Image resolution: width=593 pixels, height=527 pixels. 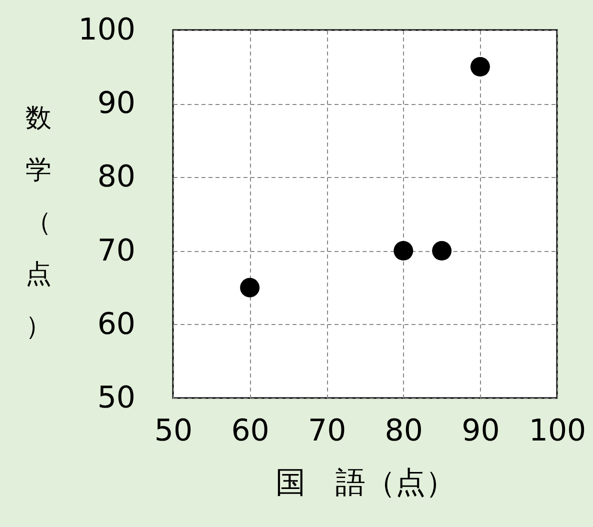 I want to click on x-axis-title: 国 語（点）, so click(x=366, y=483).